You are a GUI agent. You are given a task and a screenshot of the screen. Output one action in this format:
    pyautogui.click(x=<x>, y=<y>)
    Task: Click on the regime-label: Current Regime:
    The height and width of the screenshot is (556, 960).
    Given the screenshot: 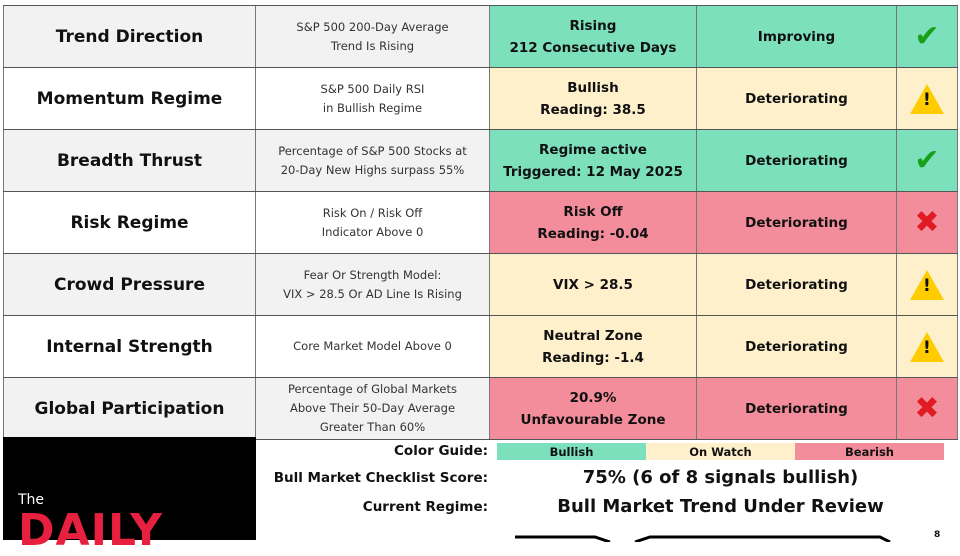 What is the action you would take?
    pyautogui.click(x=425, y=507)
    